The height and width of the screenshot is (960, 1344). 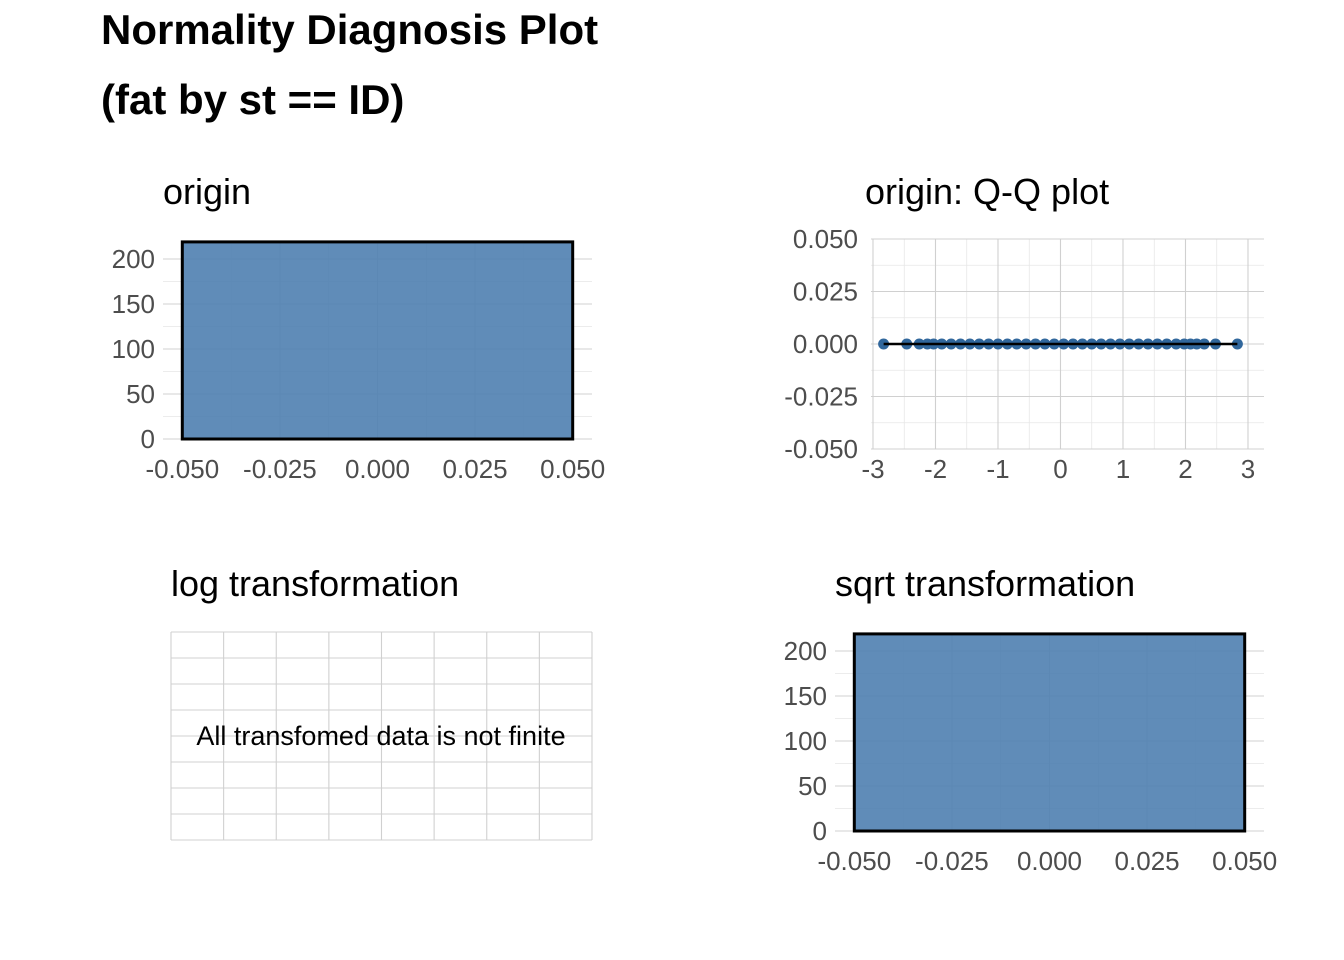 I want to click on qq-plot: -3 -2 -1 0 1 2 3 -0.050 -0.025 0.000 0.025 0.050, so click(x=1024, y=354).